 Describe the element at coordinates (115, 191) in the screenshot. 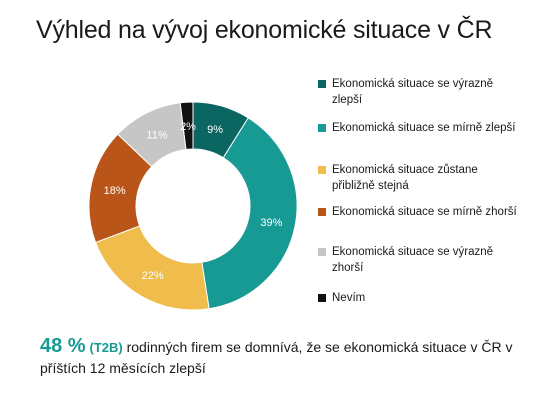

I see `slice-value-label: 18%` at that location.